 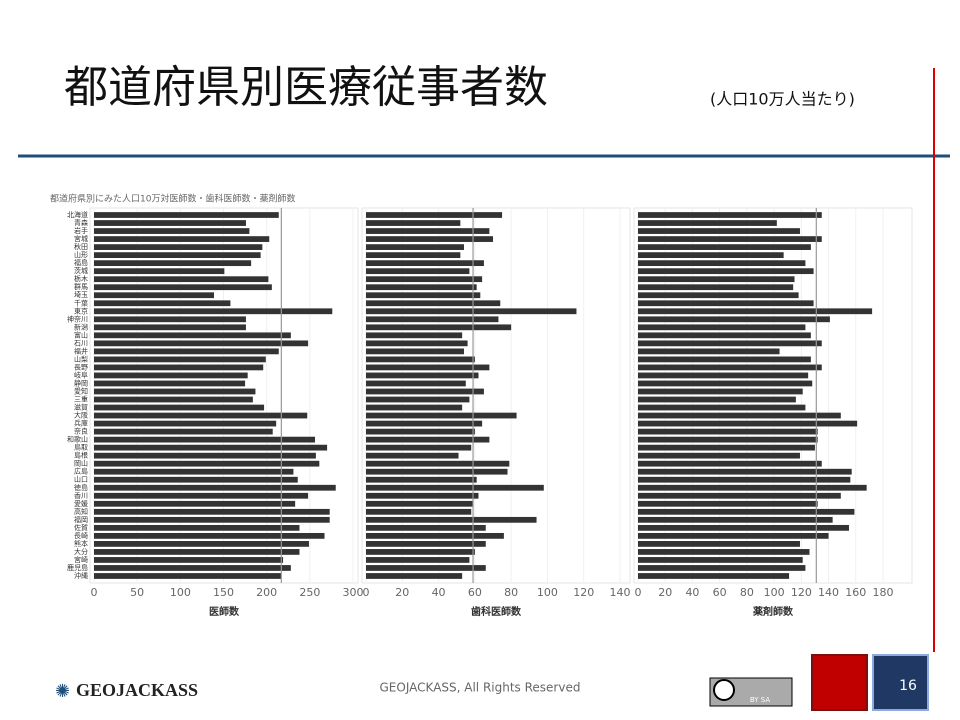 I want to click on category-label: 島根, so click(x=81, y=455).